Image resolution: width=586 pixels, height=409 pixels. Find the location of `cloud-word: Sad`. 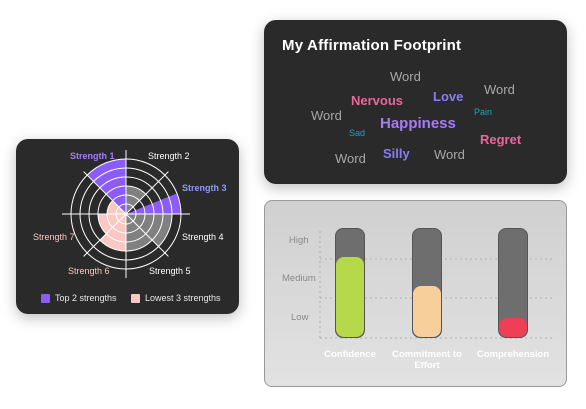

cloud-word: Sad is located at coordinates (357, 133).